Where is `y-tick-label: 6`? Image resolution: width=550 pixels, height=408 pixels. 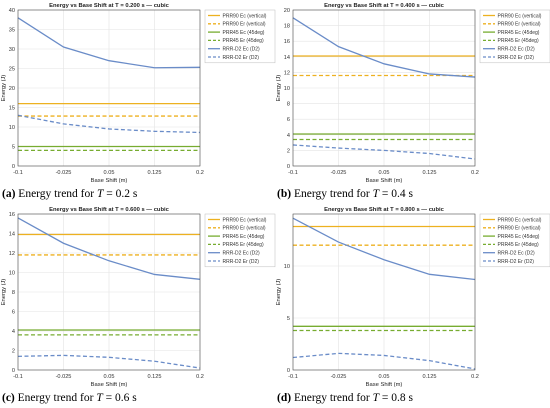
y-tick-label: 6 is located at coordinates (288, 120).